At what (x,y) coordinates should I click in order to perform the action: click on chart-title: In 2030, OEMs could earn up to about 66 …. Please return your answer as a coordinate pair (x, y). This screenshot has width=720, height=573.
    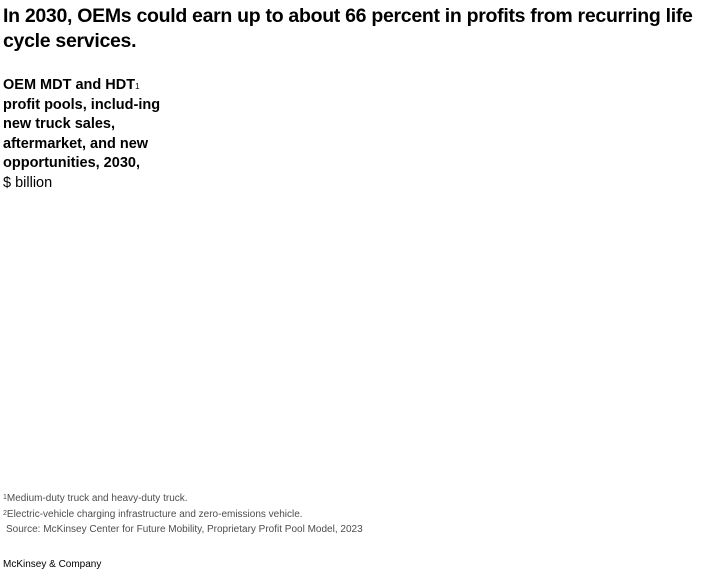
    Looking at the image, I should click on (348, 28).